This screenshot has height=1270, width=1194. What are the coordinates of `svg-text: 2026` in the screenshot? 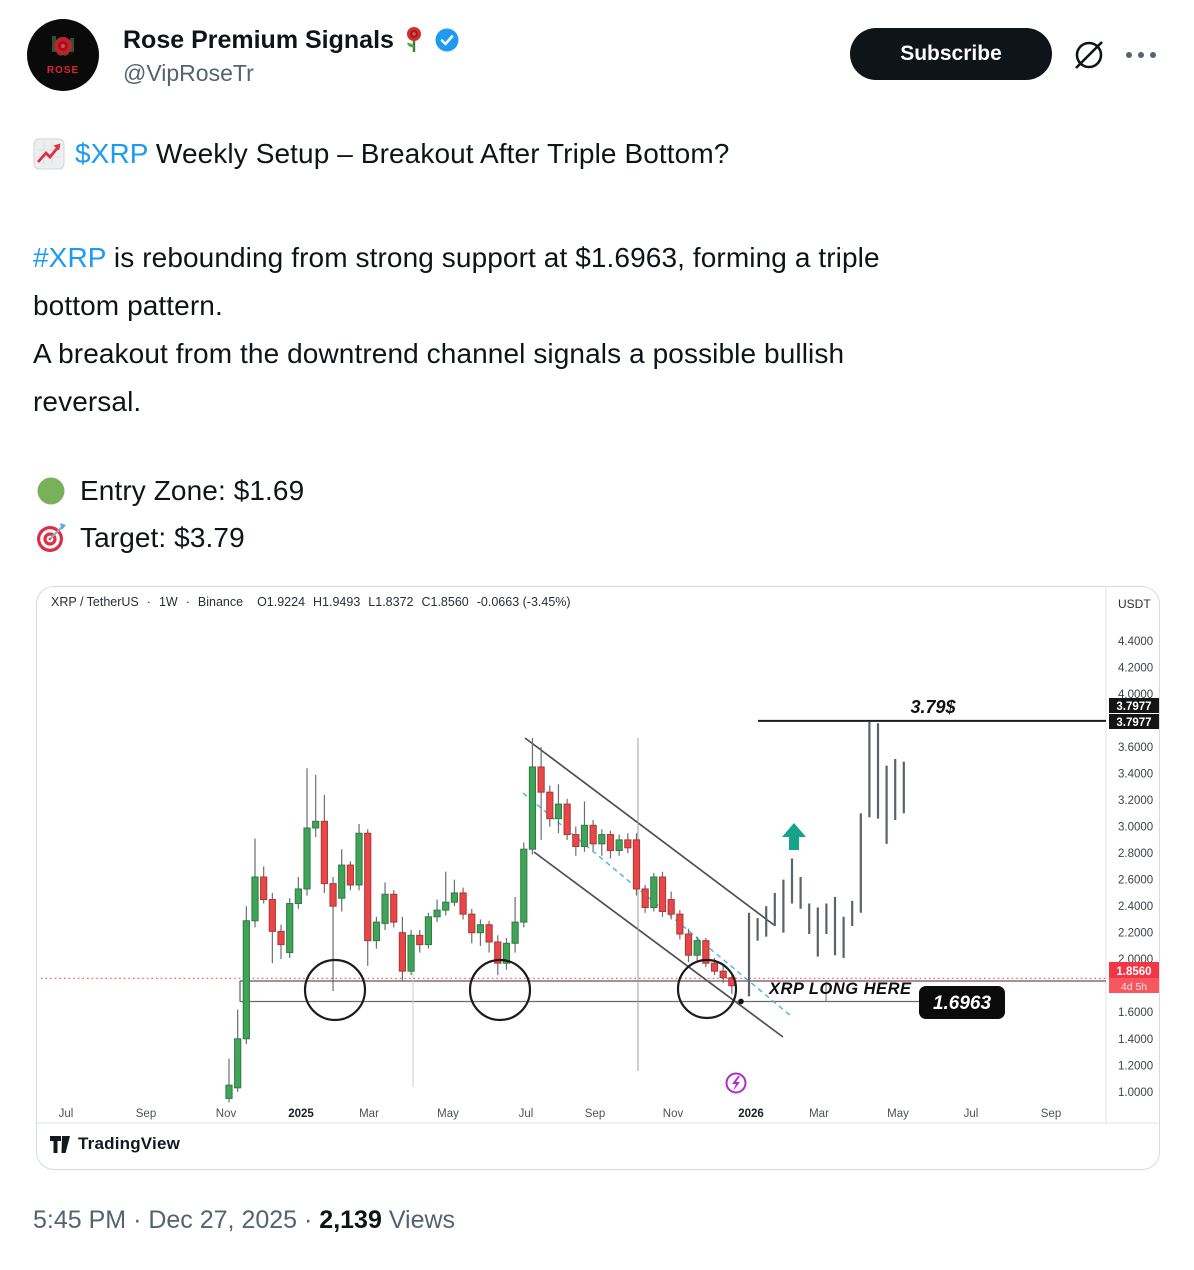 It's located at (751, 1114).